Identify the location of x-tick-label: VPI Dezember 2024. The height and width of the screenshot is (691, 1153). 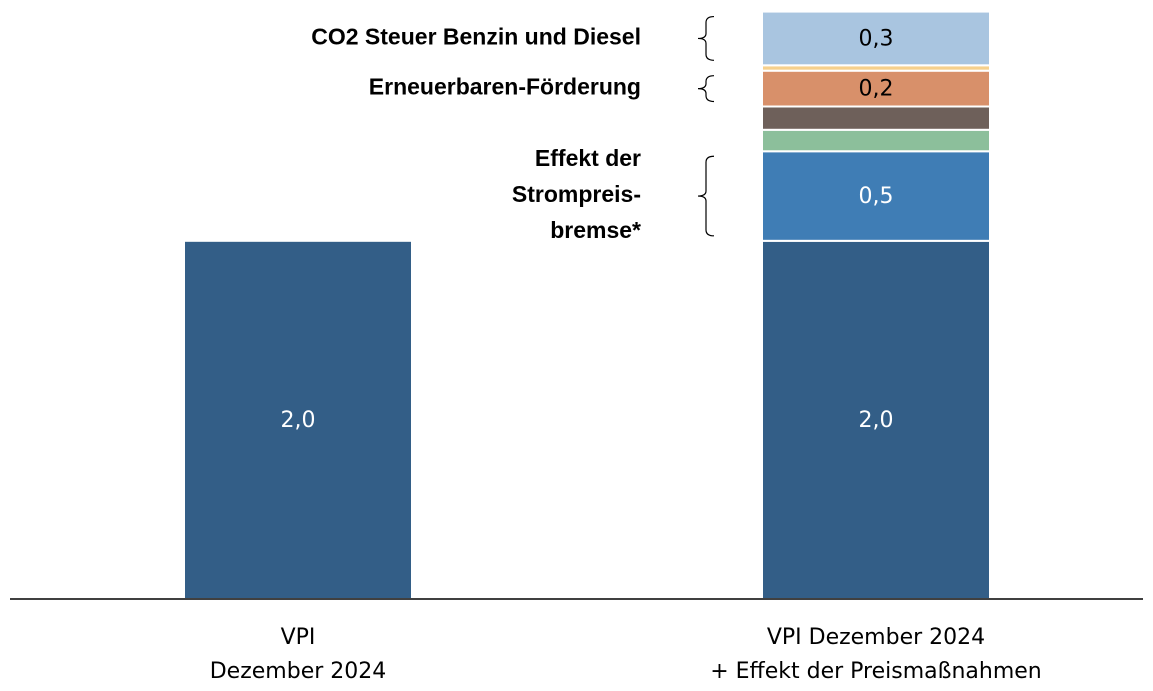
(876, 637).